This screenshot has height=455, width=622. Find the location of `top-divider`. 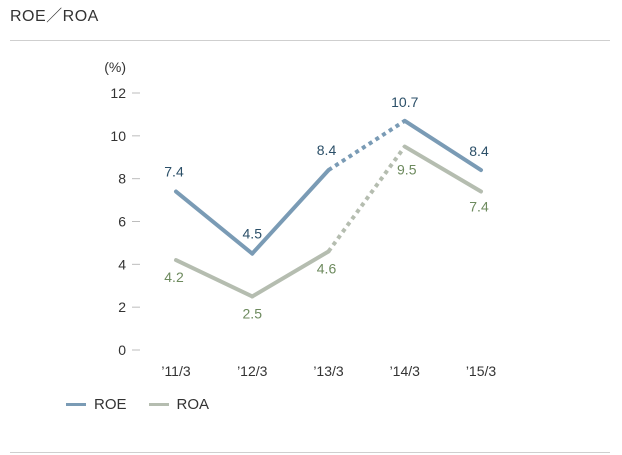

top-divider is located at coordinates (310, 40).